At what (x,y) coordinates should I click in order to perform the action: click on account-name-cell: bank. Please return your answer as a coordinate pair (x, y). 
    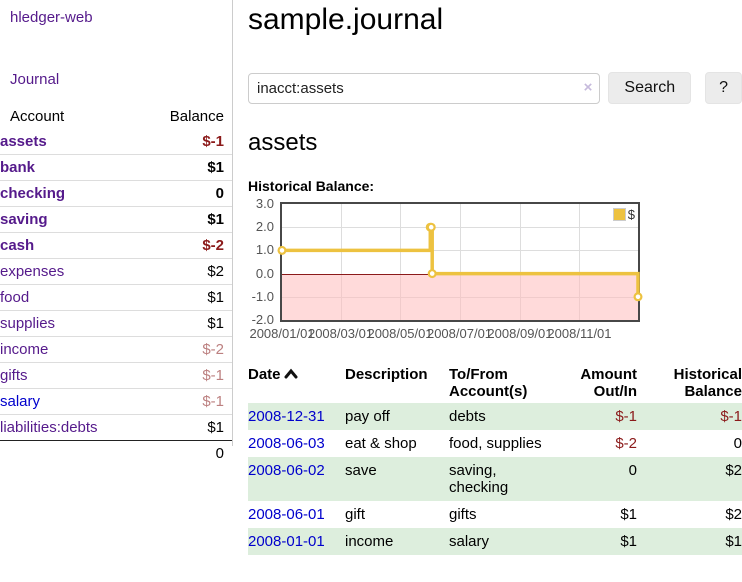
    Looking at the image, I should click on (71, 167).